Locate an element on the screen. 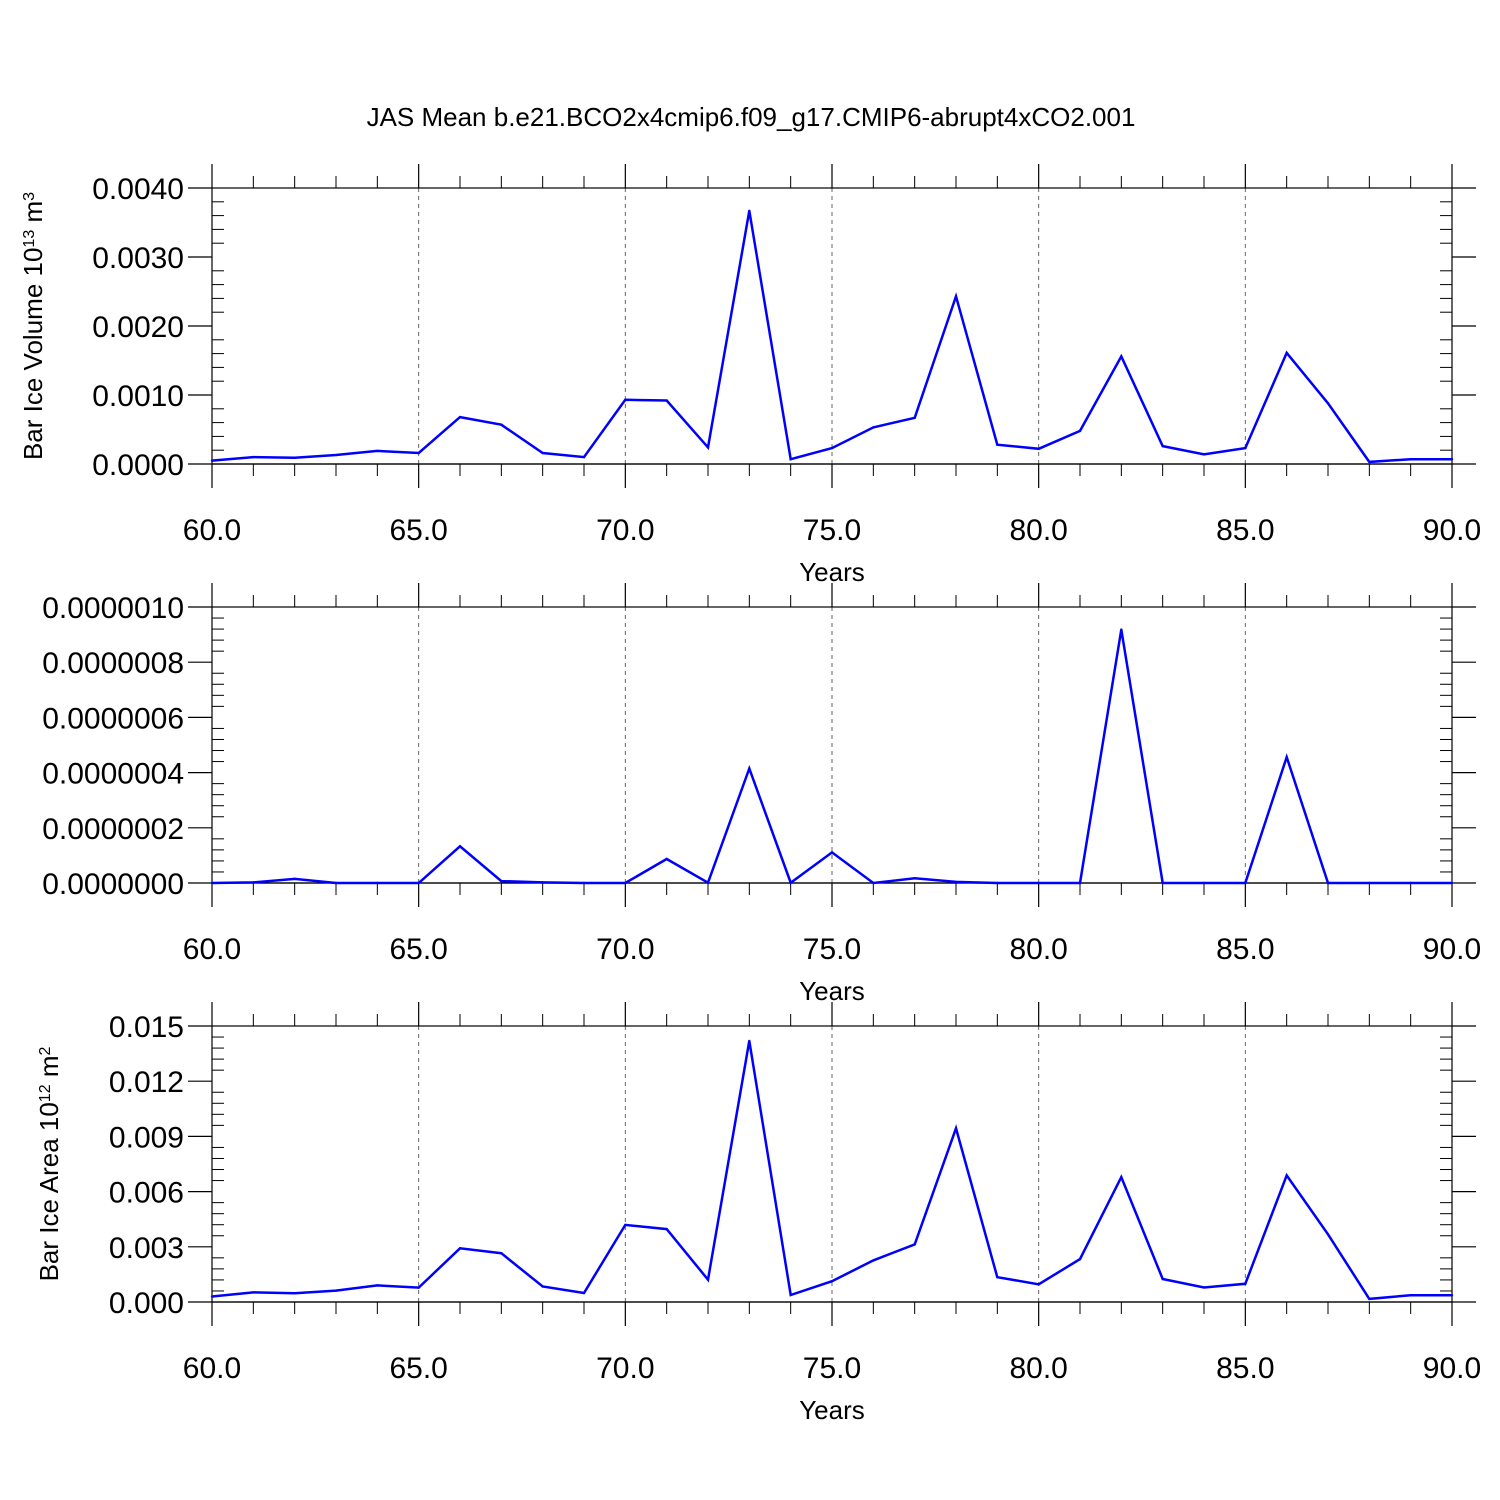 The image size is (1500, 1500). y-tick-label: 0.0000 is located at coordinates (138, 465).